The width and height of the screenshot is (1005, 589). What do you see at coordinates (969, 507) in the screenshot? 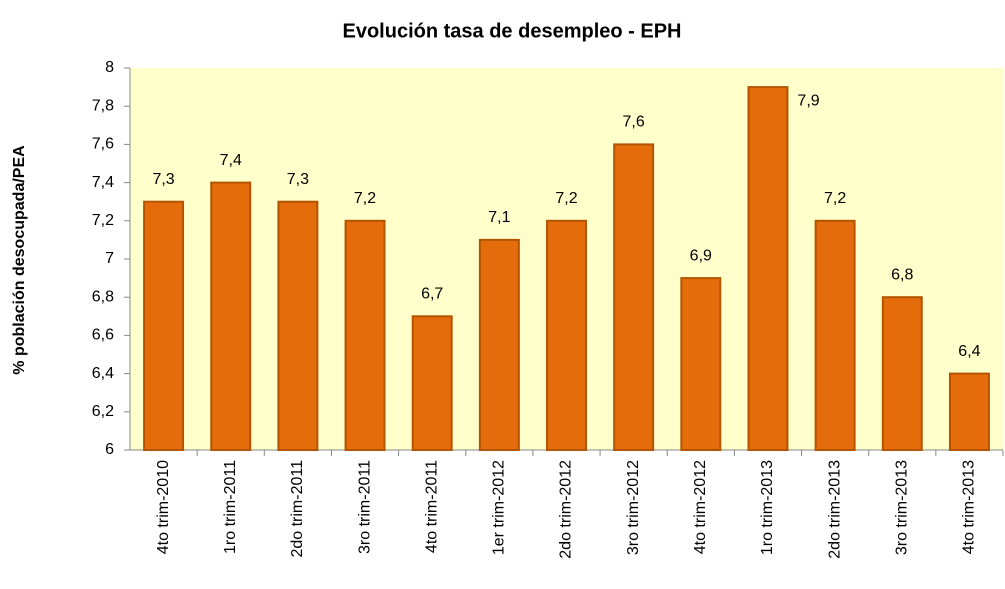
I see `x-tick-label: 4to trim-2013` at bounding box center [969, 507].